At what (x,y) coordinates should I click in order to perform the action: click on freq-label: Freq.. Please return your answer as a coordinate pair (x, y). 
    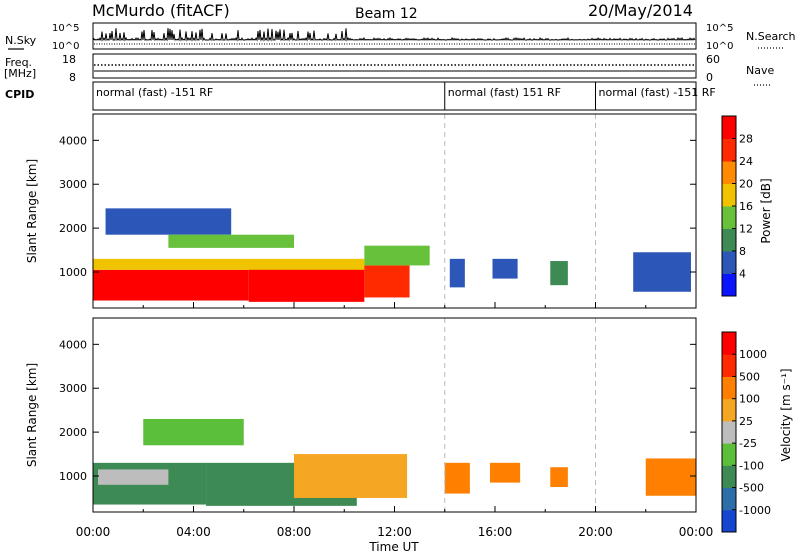
    Looking at the image, I should click on (18, 62).